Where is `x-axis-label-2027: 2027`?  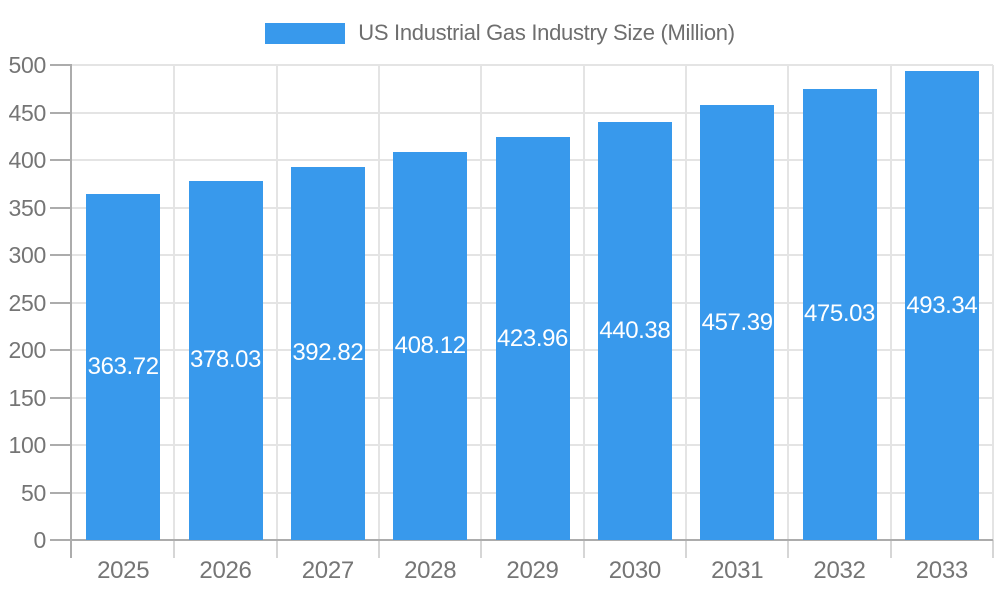
x-axis-label-2027: 2027 is located at coordinates (328, 570).